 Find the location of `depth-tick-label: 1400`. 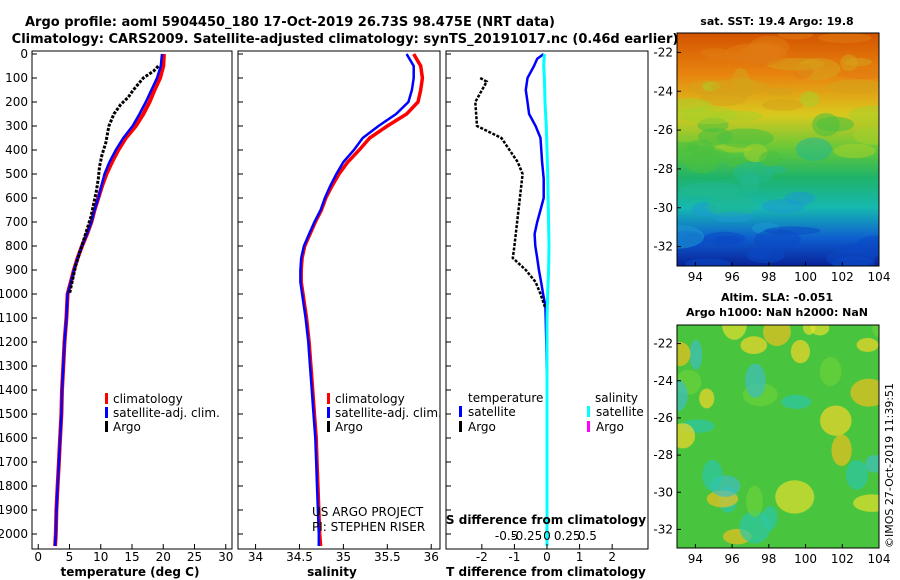

depth-tick-label: 1400 is located at coordinates (14, 390).